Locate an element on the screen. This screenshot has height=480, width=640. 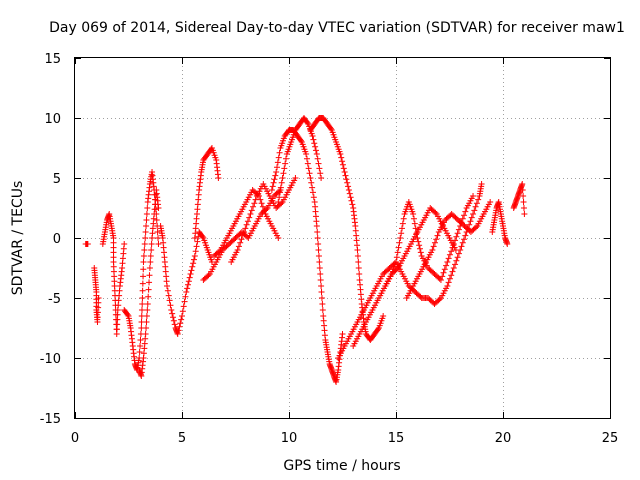
y-axis-label: SDTVAR / TECUs is located at coordinates (18, 238).